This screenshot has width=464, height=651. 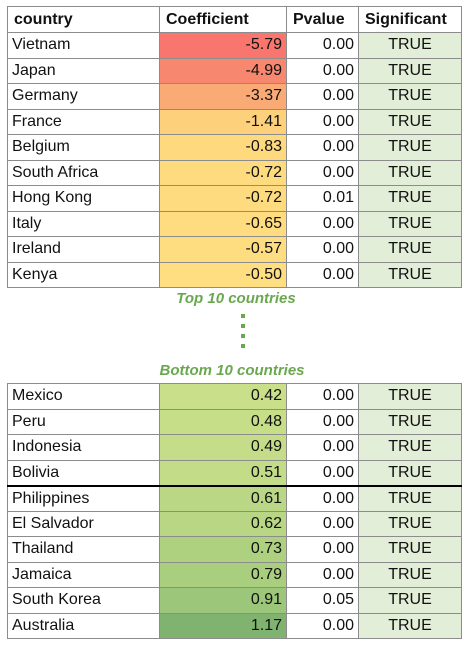 What do you see at coordinates (223, 223) in the screenshot?
I see `coefficient-cell: -0.65` at bounding box center [223, 223].